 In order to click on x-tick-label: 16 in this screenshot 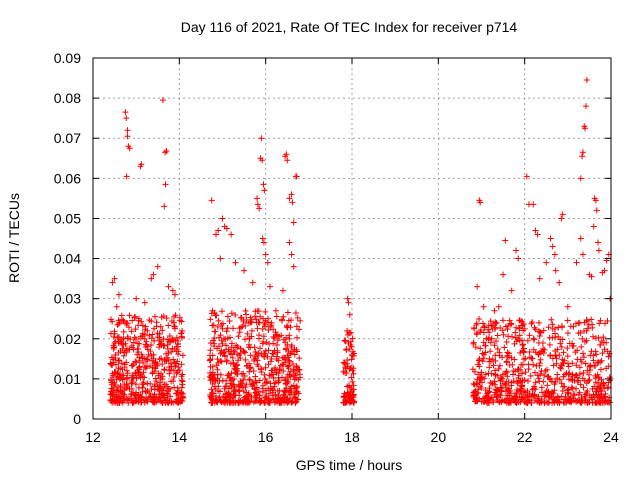, I will do `click(266, 437)`.